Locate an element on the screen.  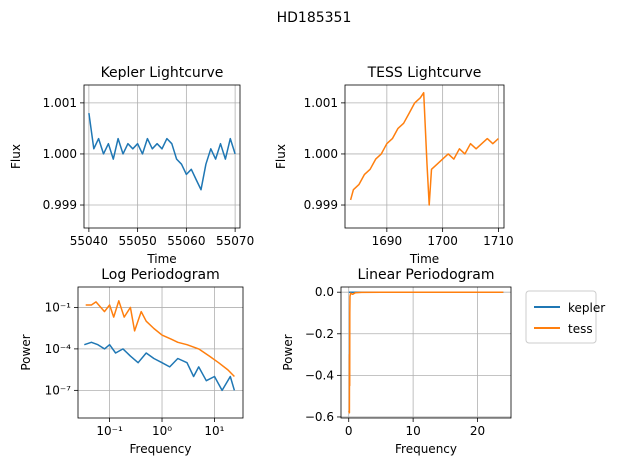
legend-tess-label: tess is located at coordinates (580, 329).